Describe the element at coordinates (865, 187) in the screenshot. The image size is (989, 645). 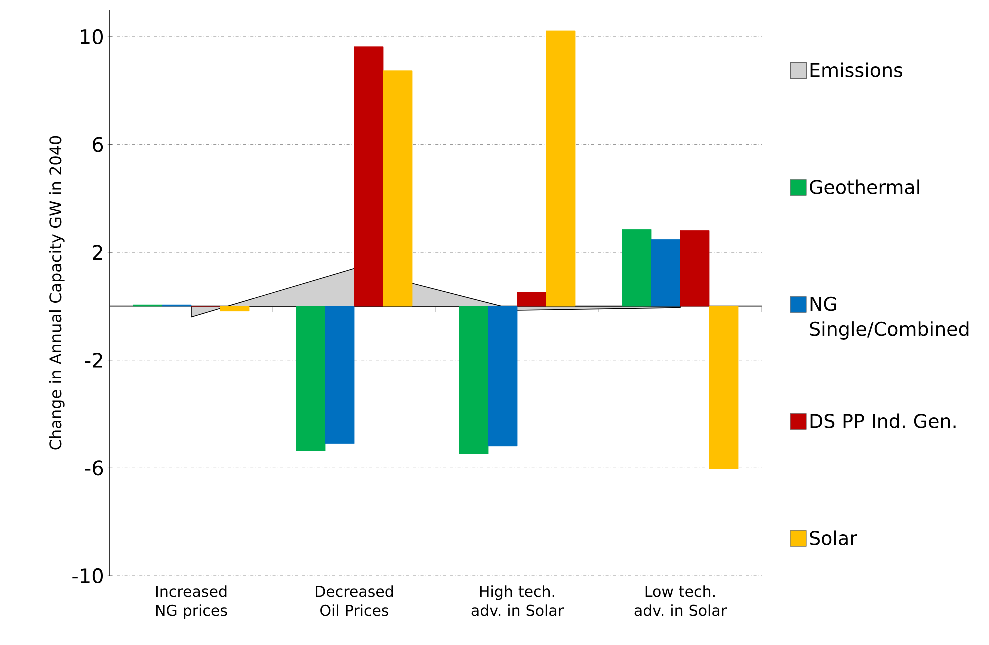
I see `legend-label: Geothermal` at that location.